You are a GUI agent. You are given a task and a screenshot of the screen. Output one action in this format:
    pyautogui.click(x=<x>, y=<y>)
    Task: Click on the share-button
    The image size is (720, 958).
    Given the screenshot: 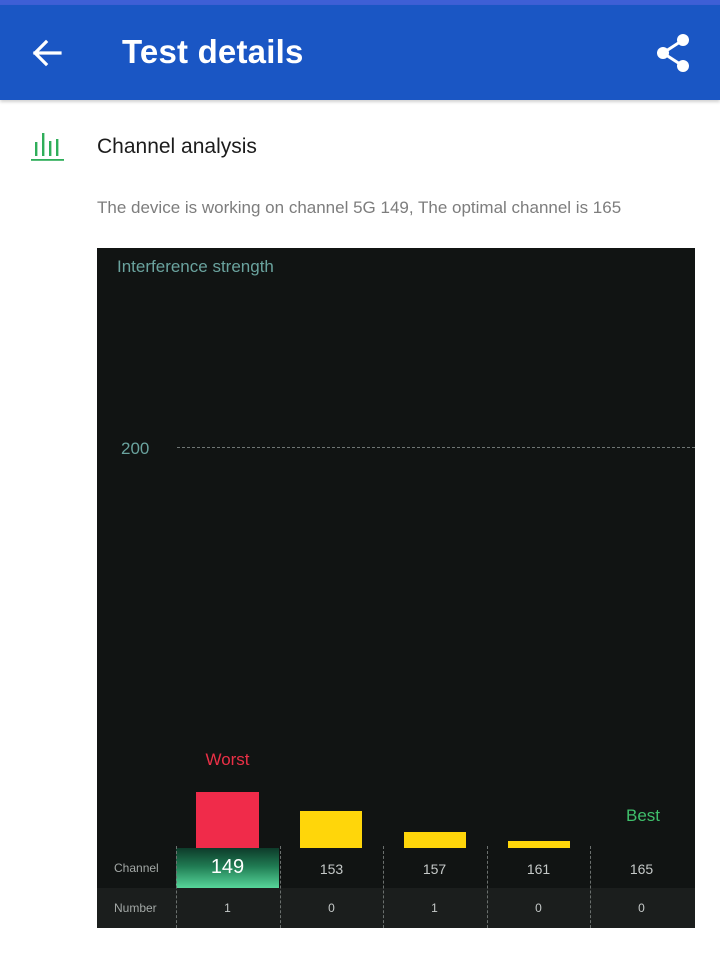 What is the action you would take?
    pyautogui.click(x=673, y=53)
    